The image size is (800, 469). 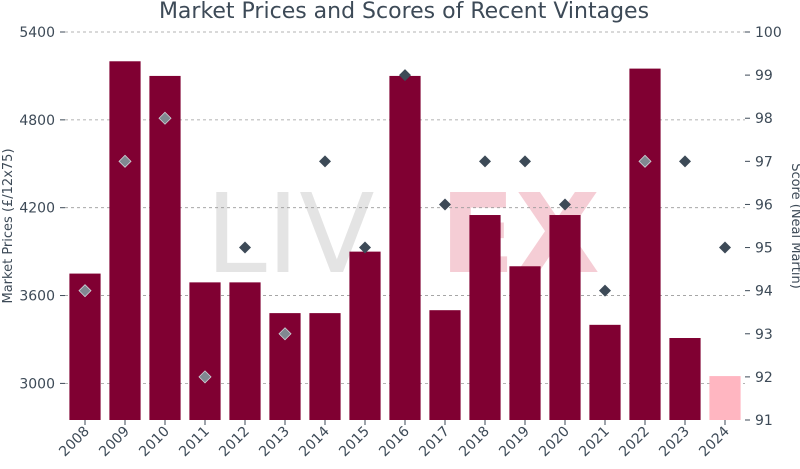 I want to click on score-marker-2016, so click(x=405, y=75).